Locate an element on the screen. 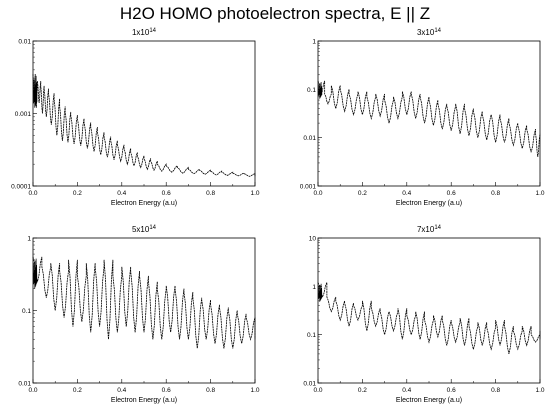  chart-title-base: 7x10 is located at coordinates (426, 229).